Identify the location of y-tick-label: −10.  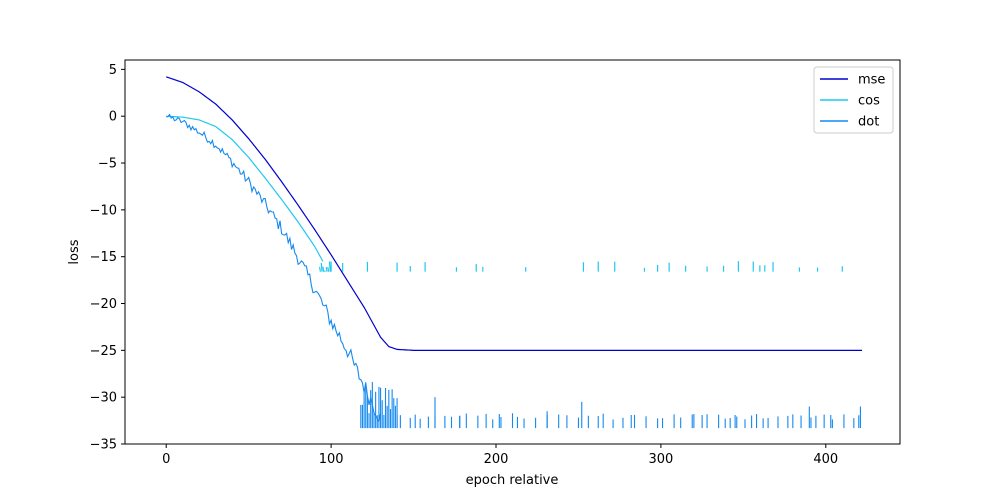
(103, 210).